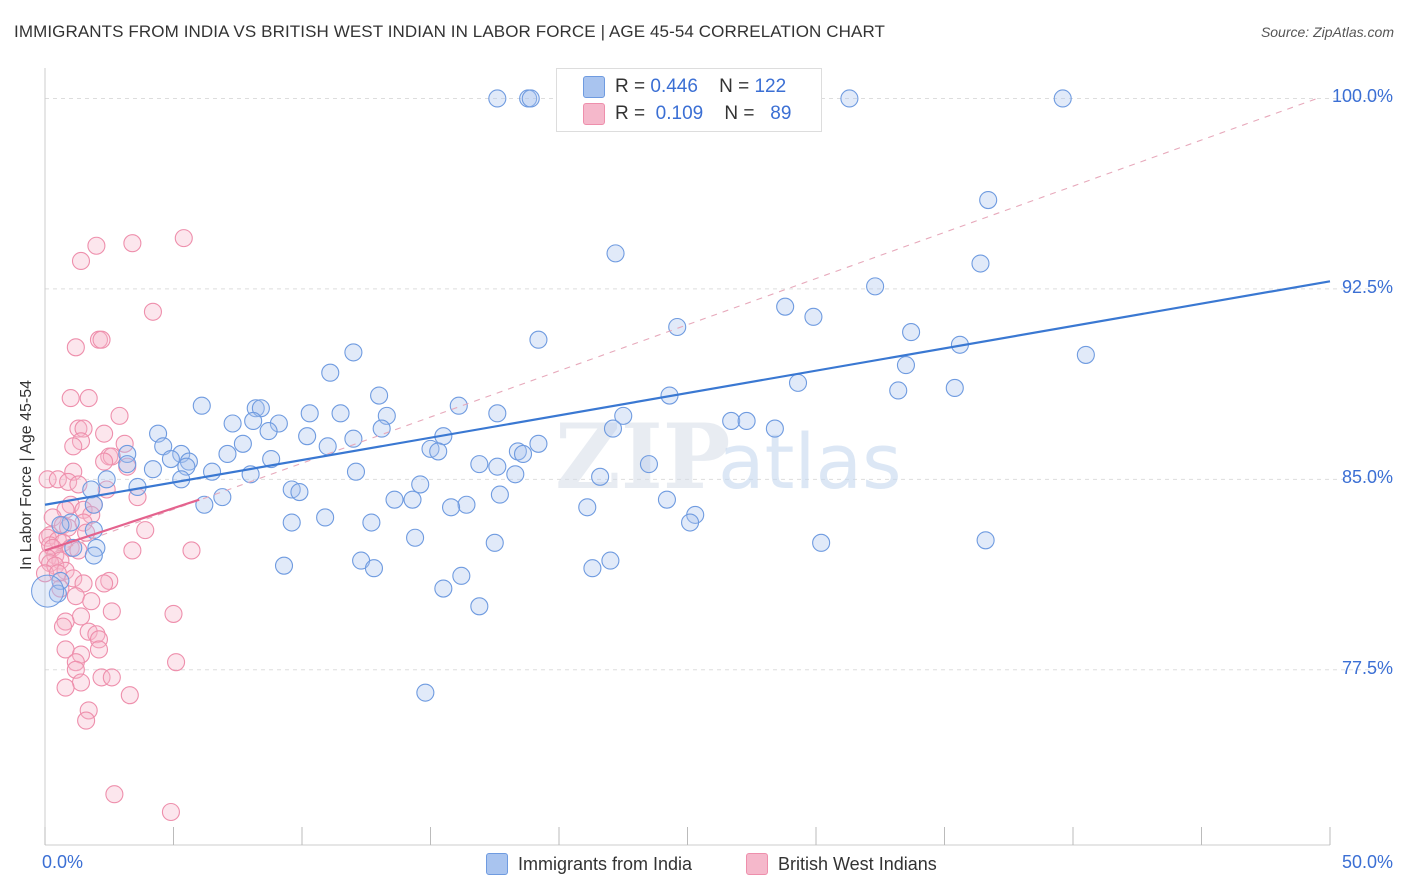 The width and height of the screenshot is (1406, 892). I want to click on x-tick-label: 0.0%, so click(63, 862).